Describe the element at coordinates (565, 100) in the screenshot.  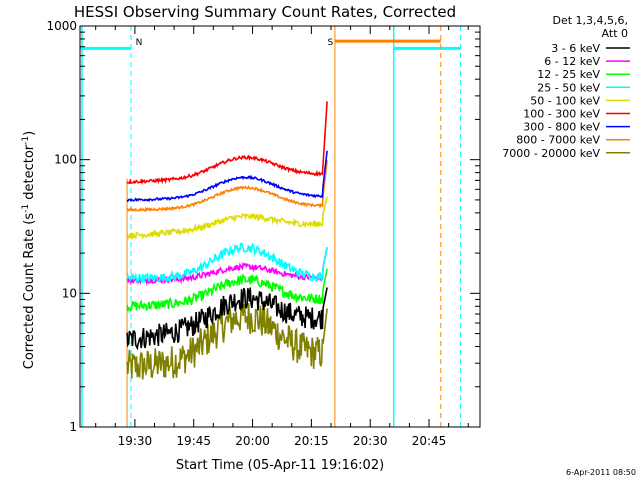
I see `legend-label: 50 - 100 keV` at that location.